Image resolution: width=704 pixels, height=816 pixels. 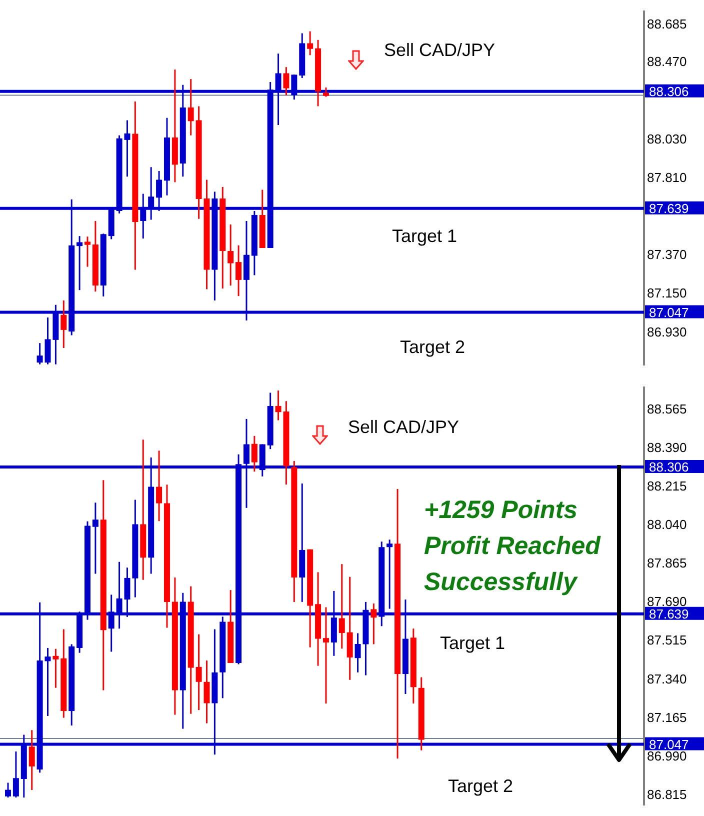 What do you see at coordinates (667, 409) in the screenshot?
I see `y-tick-label: 88.565` at bounding box center [667, 409].